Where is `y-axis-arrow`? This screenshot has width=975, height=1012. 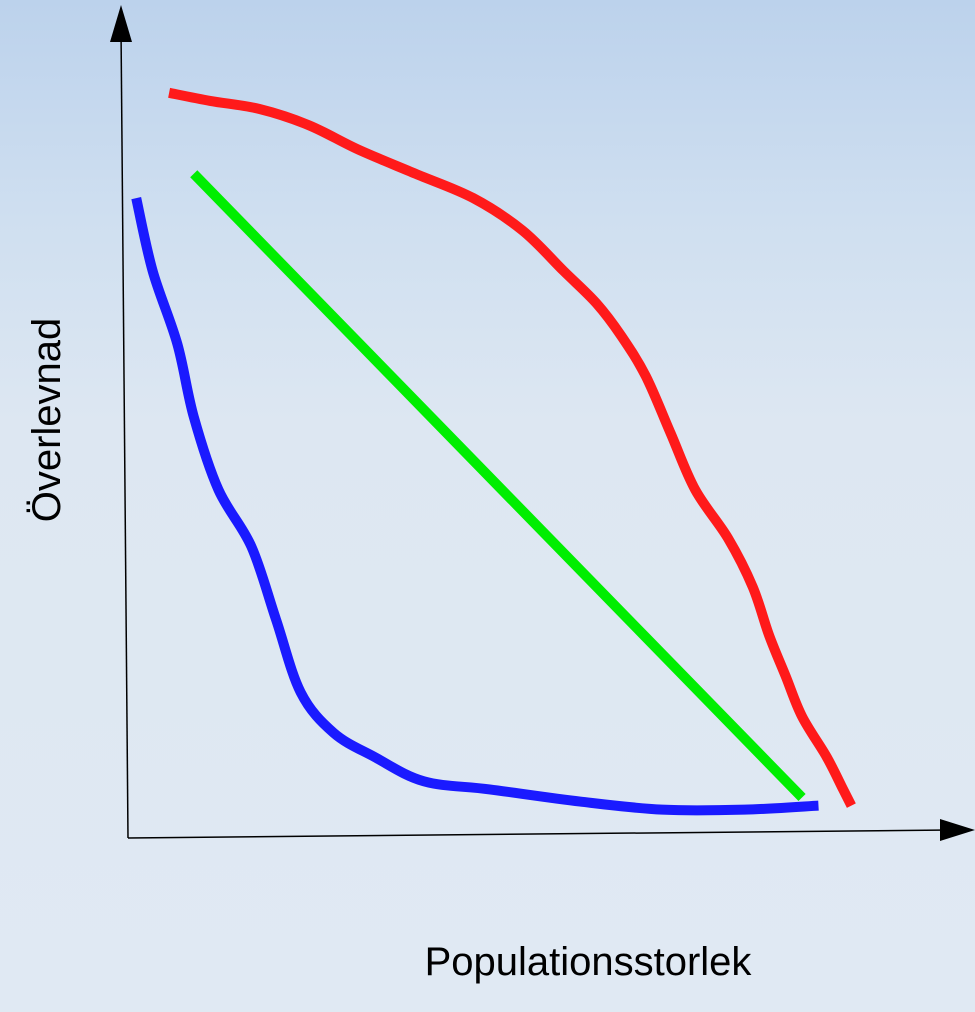 y-axis-arrow is located at coordinates (121, 23).